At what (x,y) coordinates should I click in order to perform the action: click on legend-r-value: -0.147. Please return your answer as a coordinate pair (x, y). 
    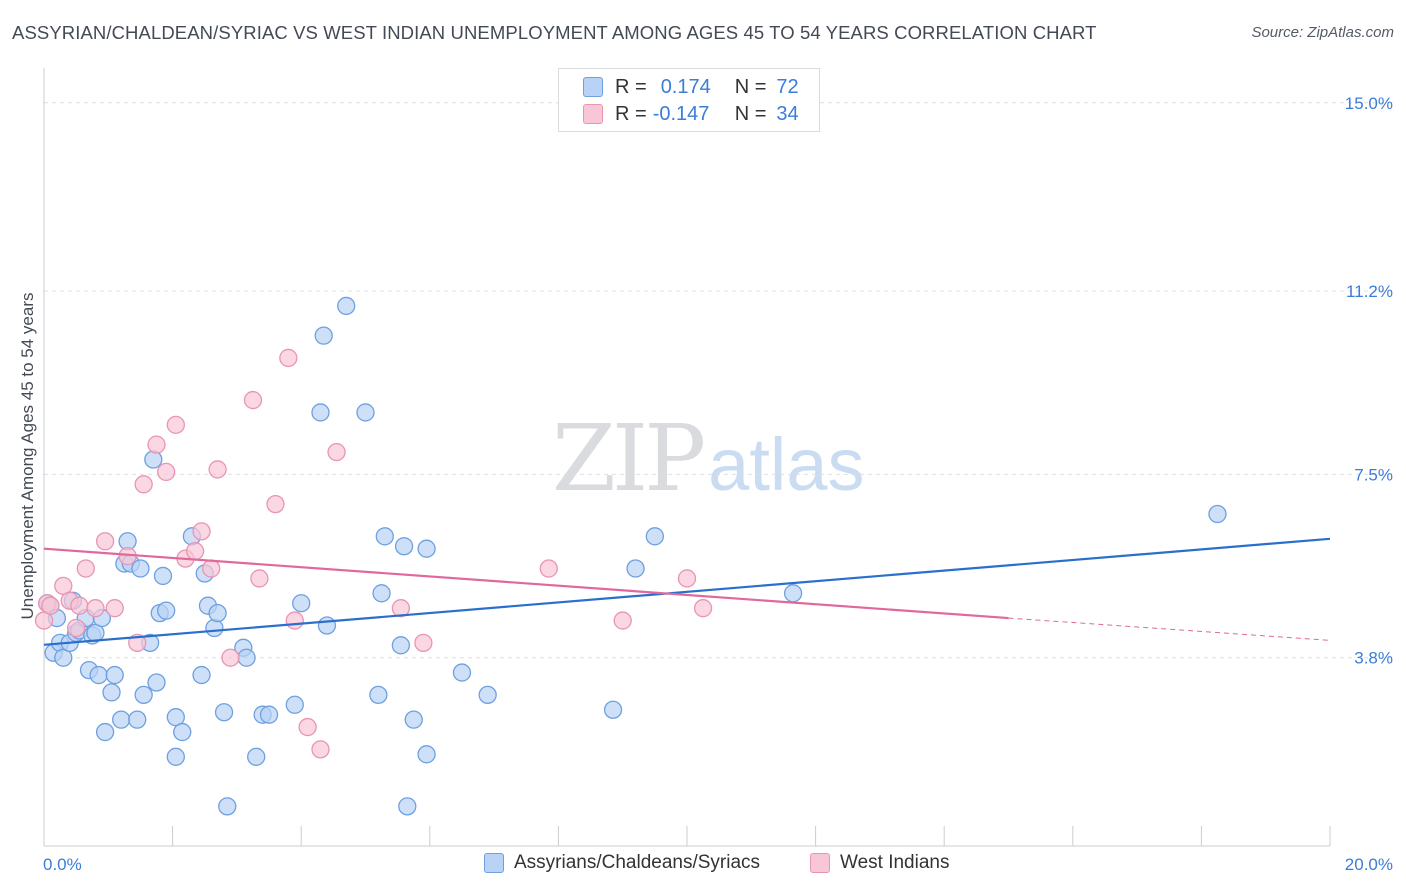
    Looking at the image, I should click on (681, 113).